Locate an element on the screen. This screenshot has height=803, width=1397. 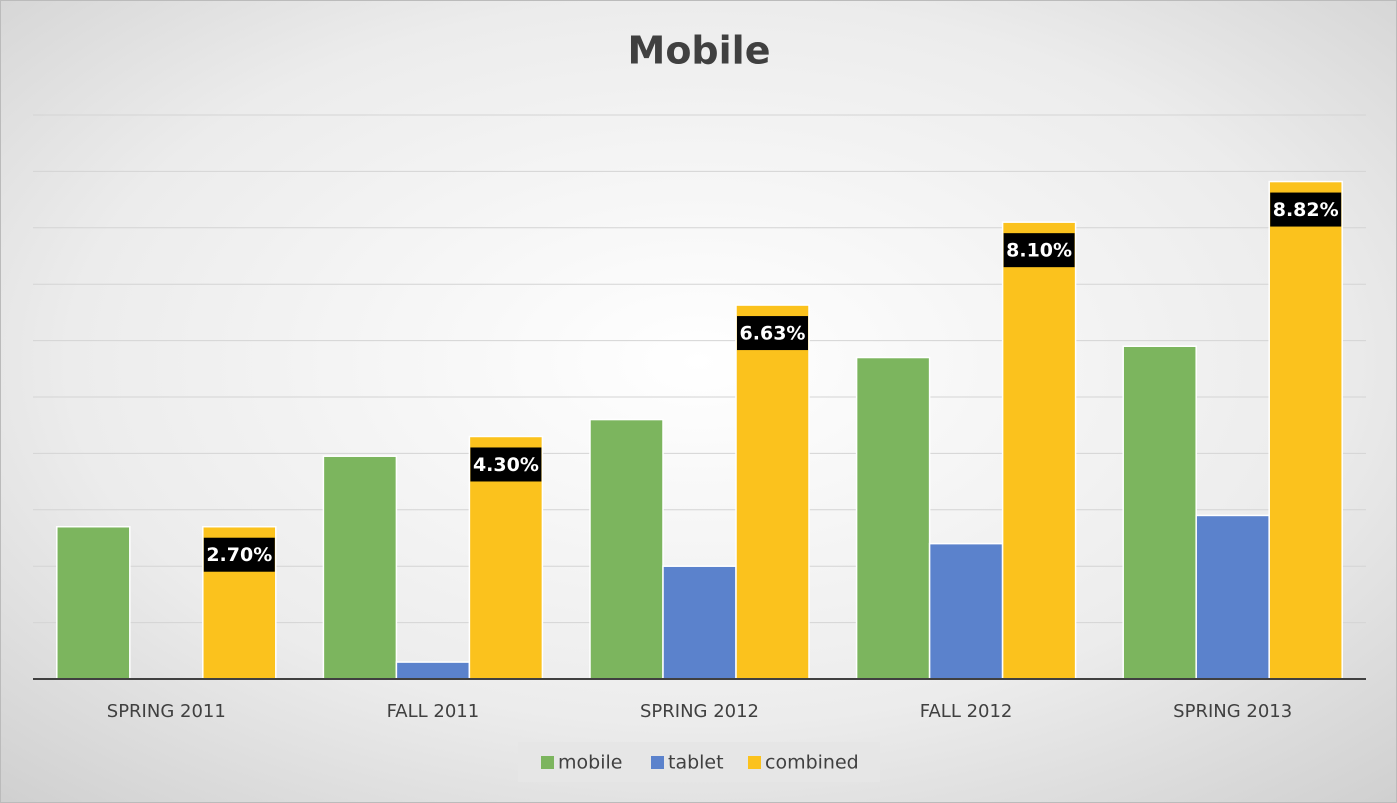
data-label: 2.70% is located at coordinates (239, 555).